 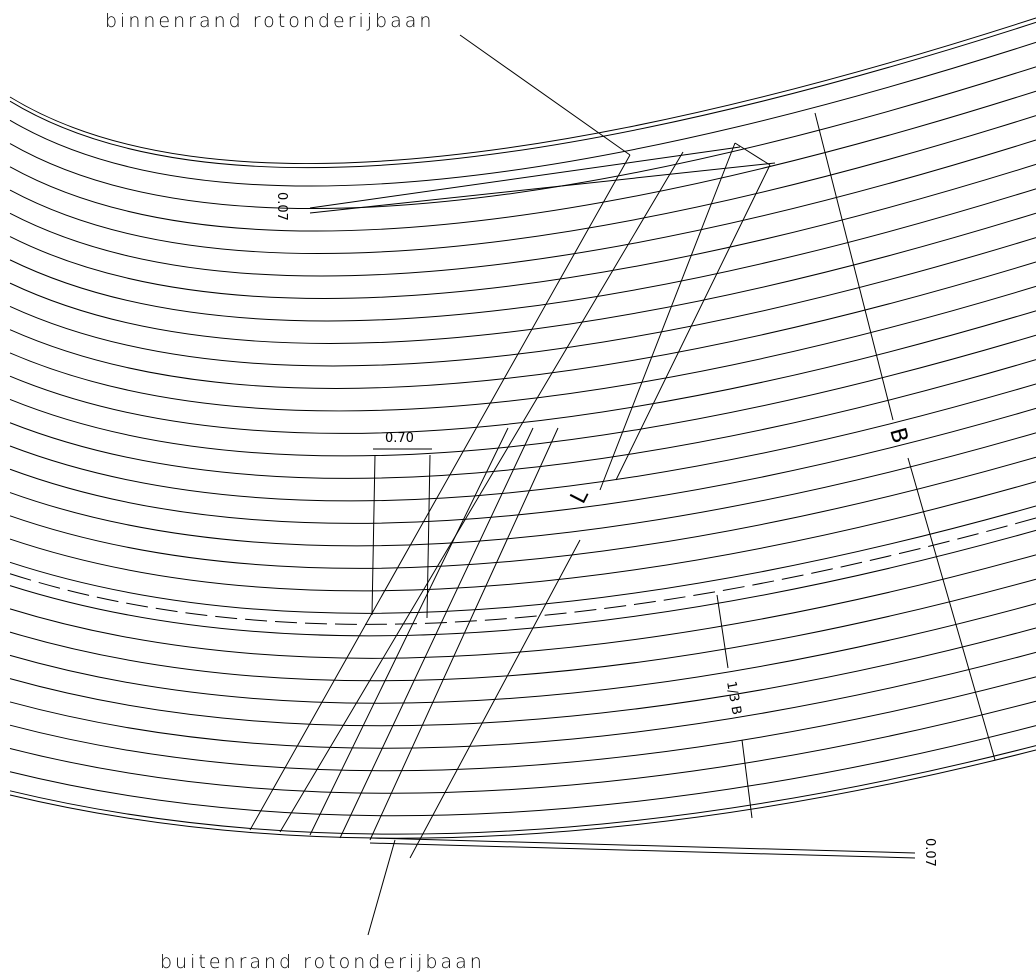 I want to click on center-line, so click(x=522, y=571).